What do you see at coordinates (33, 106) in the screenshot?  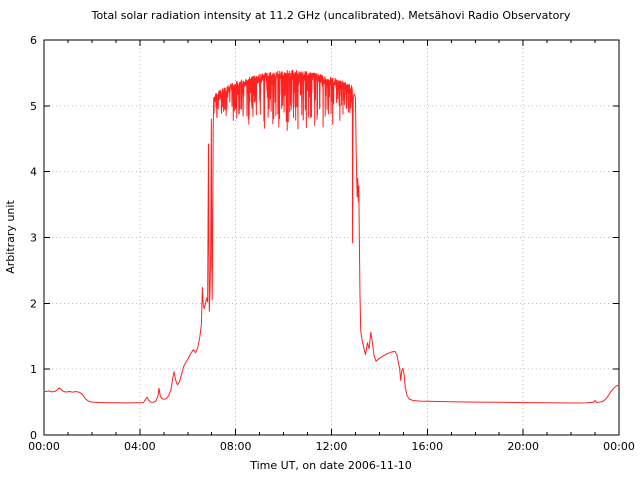 I see `y-tick-label: 5` at bounding box center [33, 106].